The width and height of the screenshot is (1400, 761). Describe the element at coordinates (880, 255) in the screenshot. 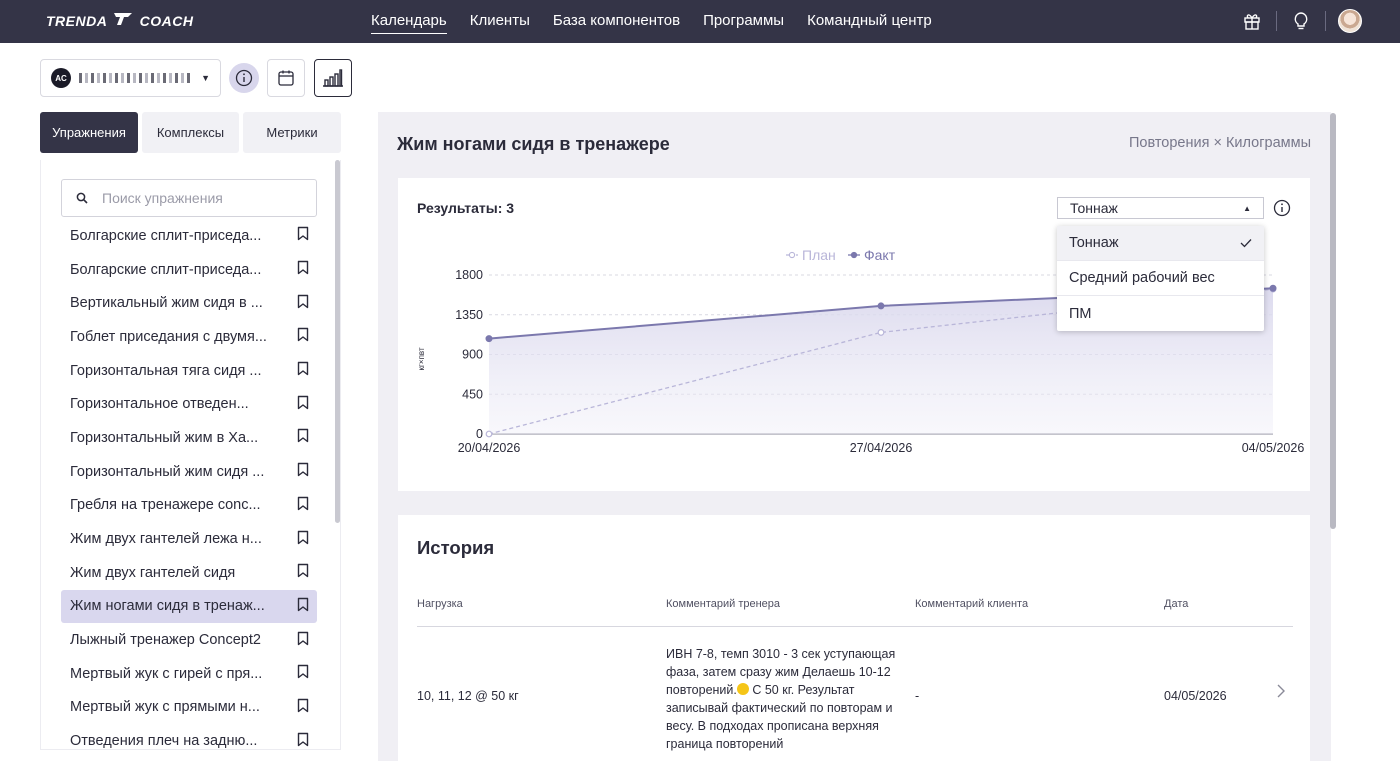

I see `legend-label: Факт` at that location.